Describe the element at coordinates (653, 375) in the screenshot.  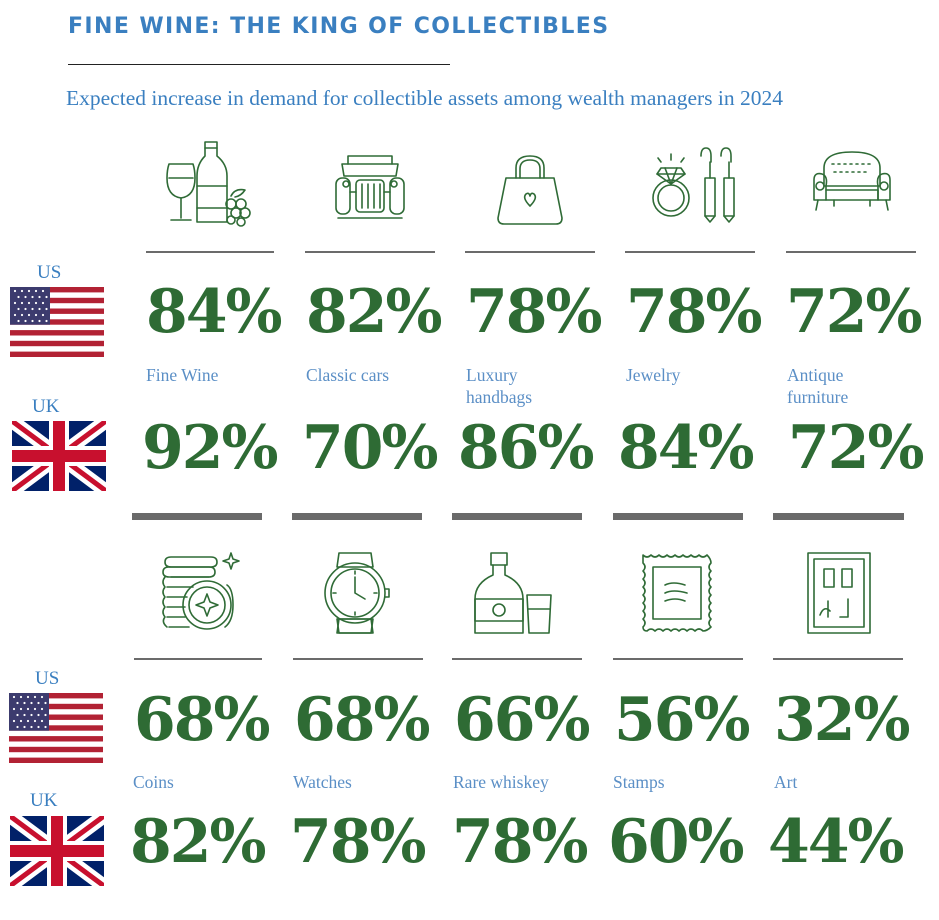
I see `category-label: Jewelry` at that location.